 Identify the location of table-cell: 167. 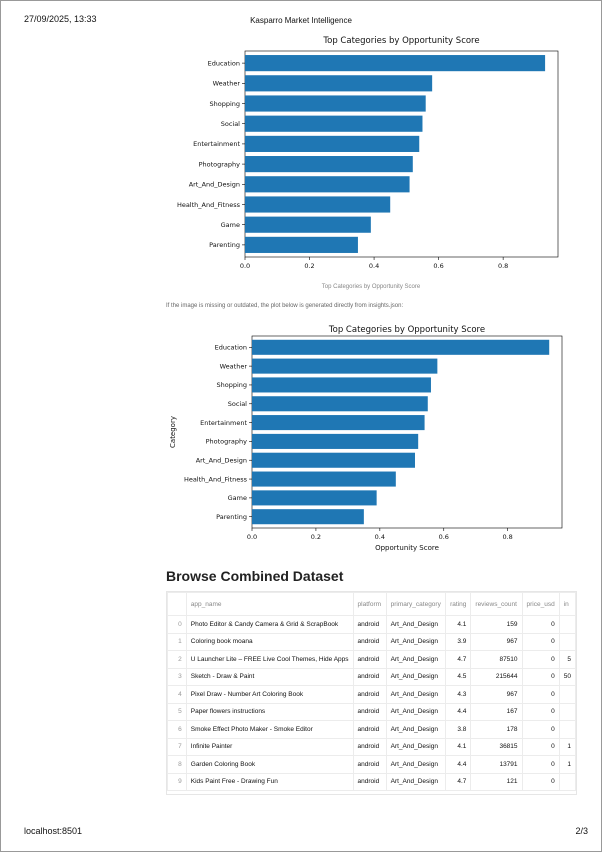
(496, 711).